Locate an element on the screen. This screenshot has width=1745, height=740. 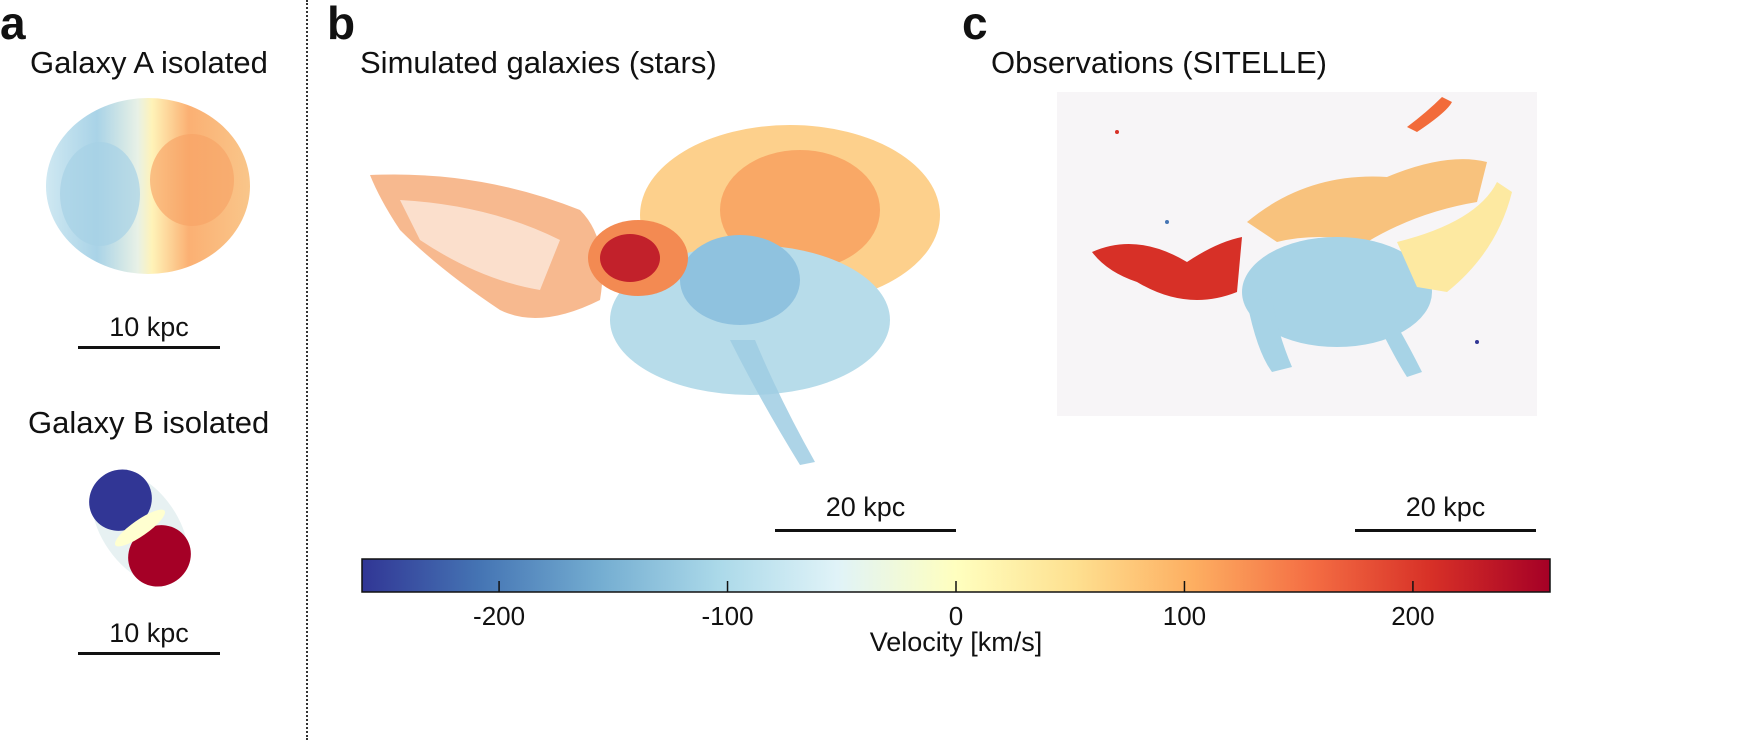
observations-scale-bar is located at coordinates (1445, 530).